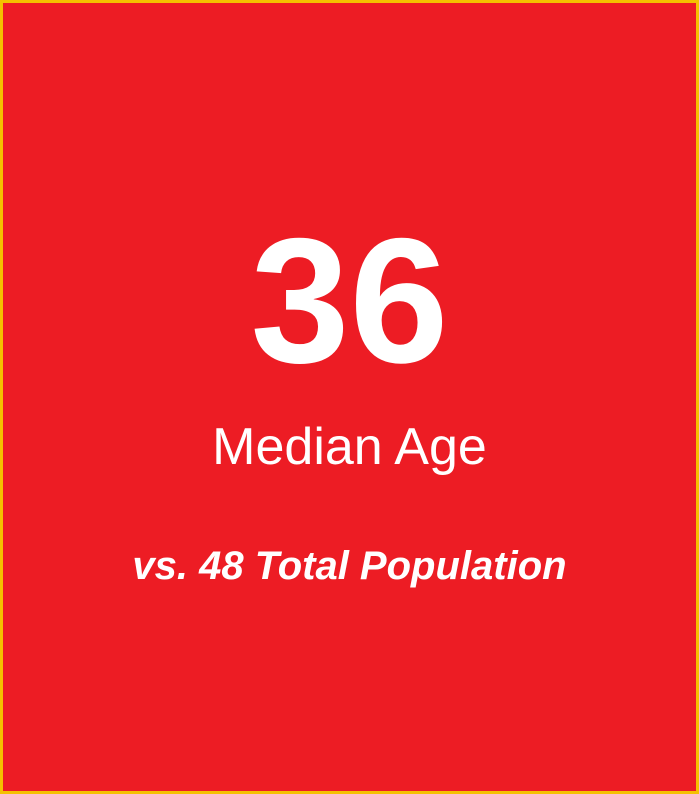  What do you see at coordinates (349, 300) in the screenshot?
I see `stat-value: 36` at bounding box center [349, 300].